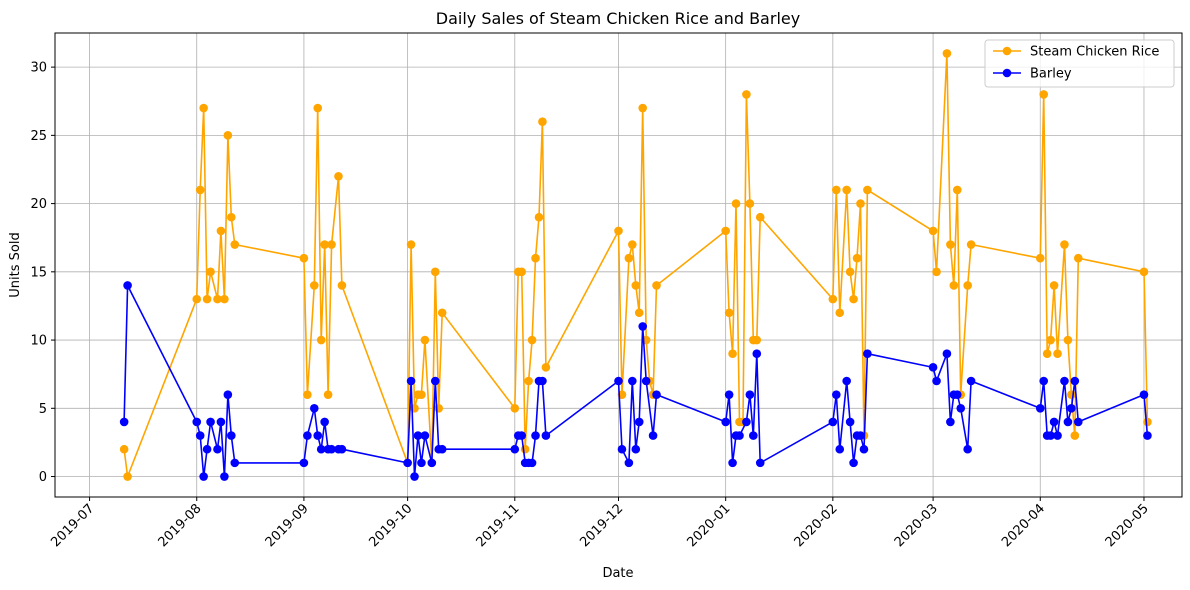 The height and width of the screenshot is (590, 1190). What do you see at coordinates (15, 264) in the screenshot?
I see `y-axis-label: Units Sold` at bounding box center [15, 264].